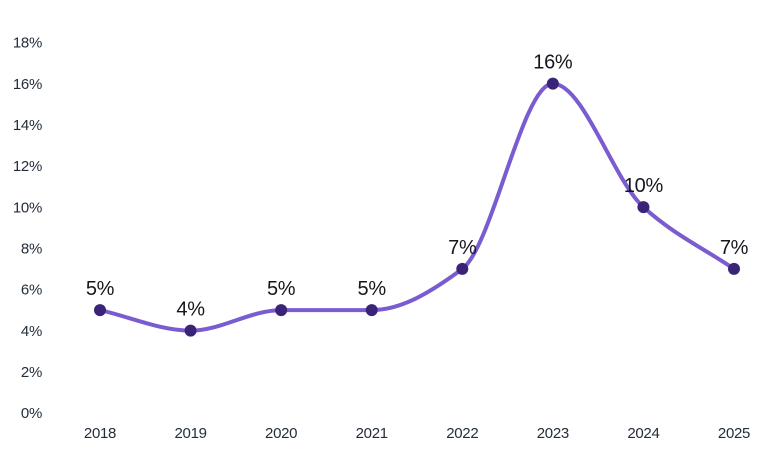 This screenshot has height=454, width=774. Describe the element at coordinates (190, 433) in the screenshot. I see `x-axis-tick-label: 2019` at that location.